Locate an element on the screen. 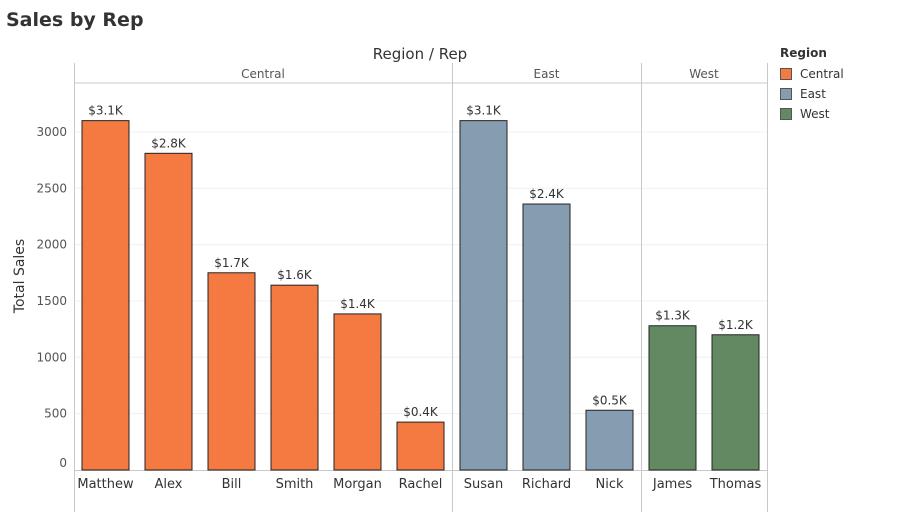  y-tick-label: 3000 is located at coordinates (51, 132).